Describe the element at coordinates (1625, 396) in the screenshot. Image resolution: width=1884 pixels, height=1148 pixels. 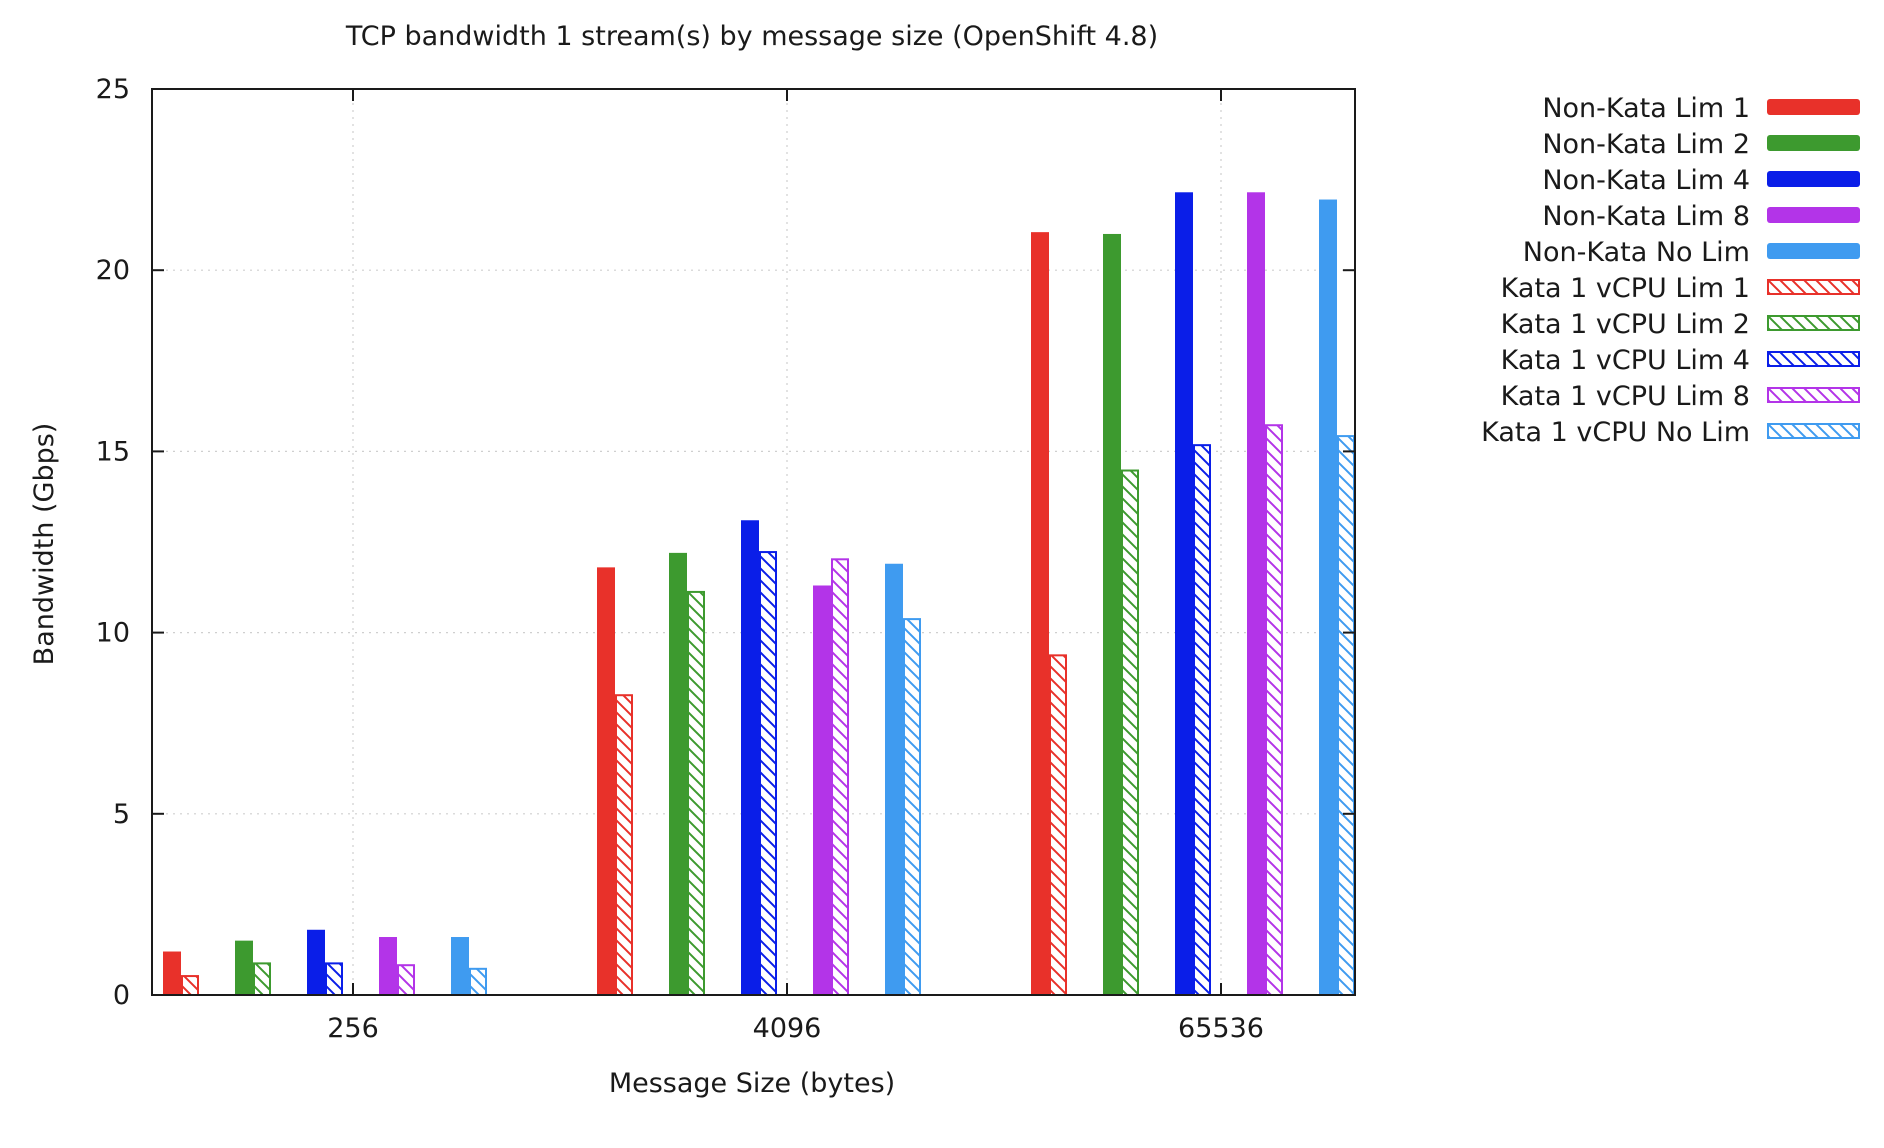
I see `legend-label: Kata 1 vCPU Lim 8` at that location.